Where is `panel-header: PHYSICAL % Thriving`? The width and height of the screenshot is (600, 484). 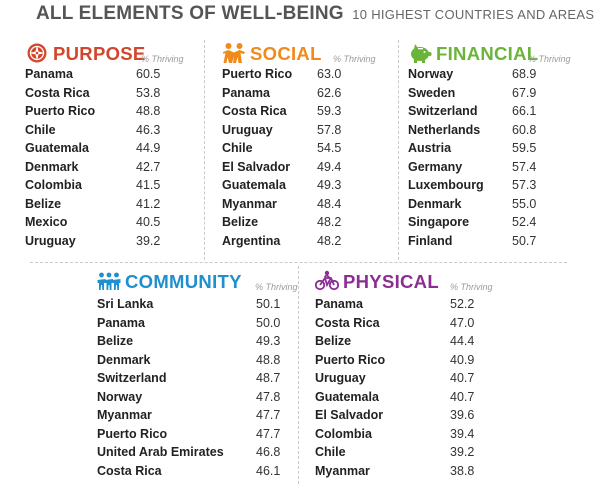 panel-header: PHYSICAL % Thriving is located at coordinates (414, 282).